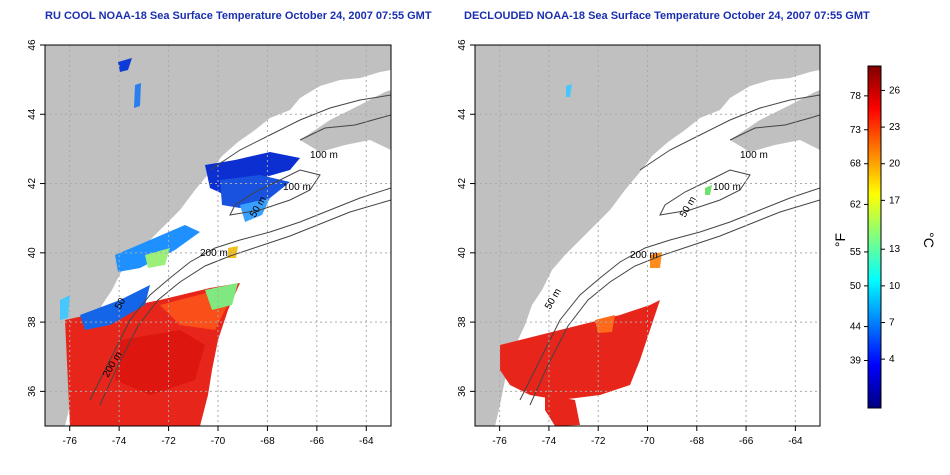 Image resolution: width=950 pixels, height=475 pixels. What do you see at coordinates (859, 229) in the screenshot?
I see `colorbar-f-ticks: 78 73 68 62 55 50 44 39` at bounding box center [859, 229].